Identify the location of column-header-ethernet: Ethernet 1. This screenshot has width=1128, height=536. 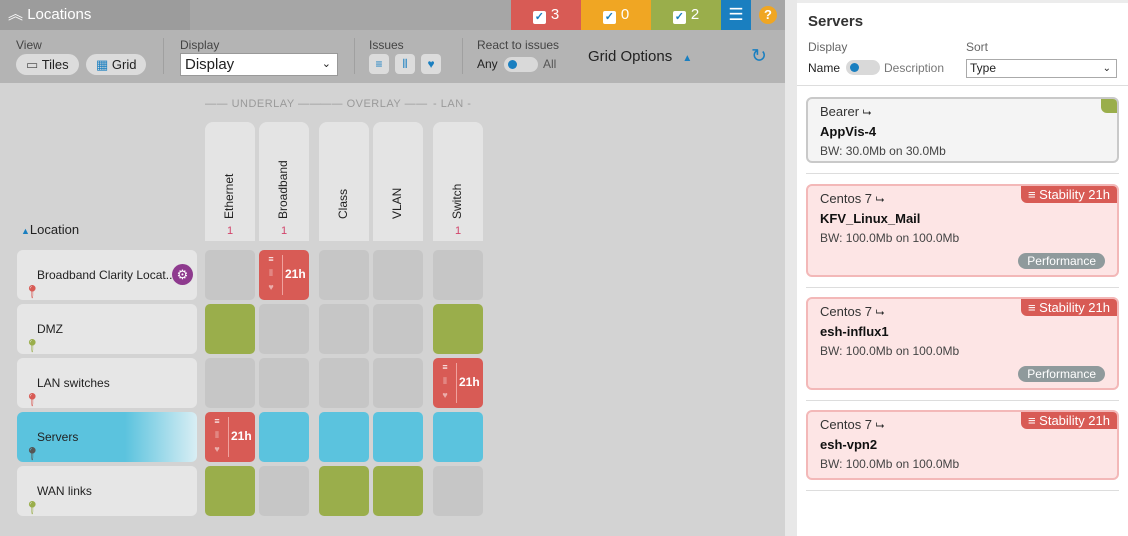
(230, 181).